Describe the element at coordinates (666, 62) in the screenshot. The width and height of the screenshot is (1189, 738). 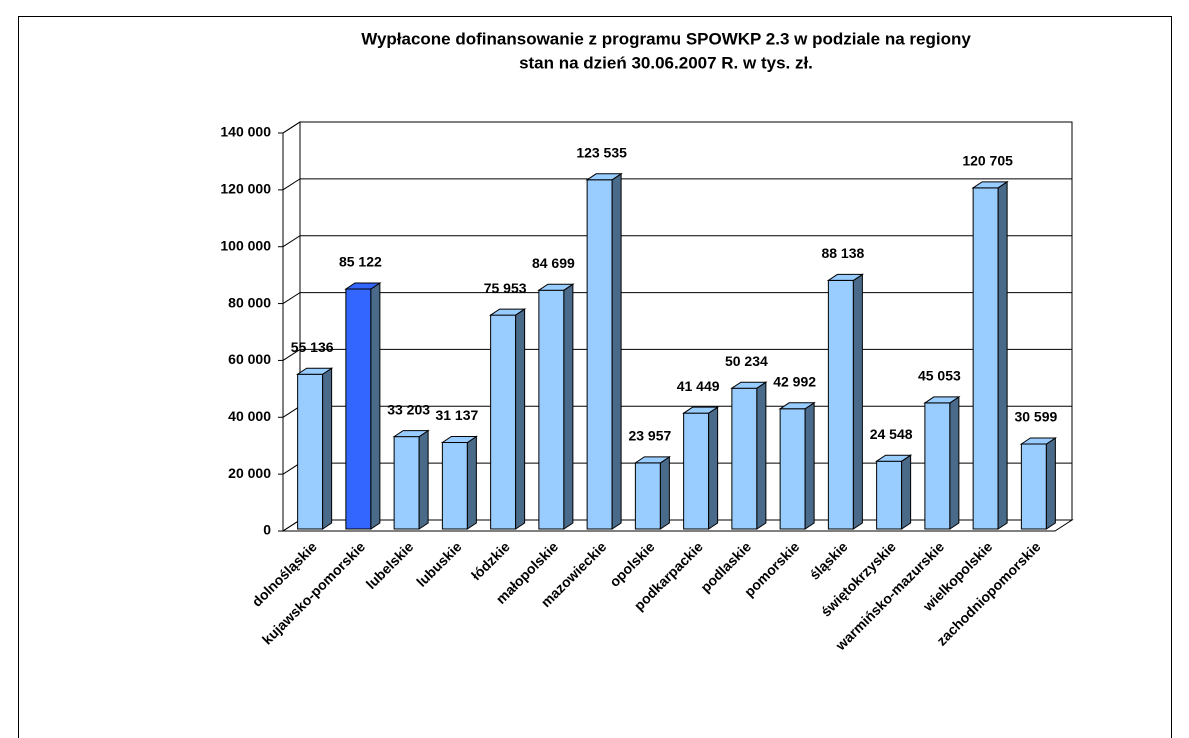
I see `chart-subtitle: stan na dzień 30.06.2007 R. w tys. zł.` at that location.